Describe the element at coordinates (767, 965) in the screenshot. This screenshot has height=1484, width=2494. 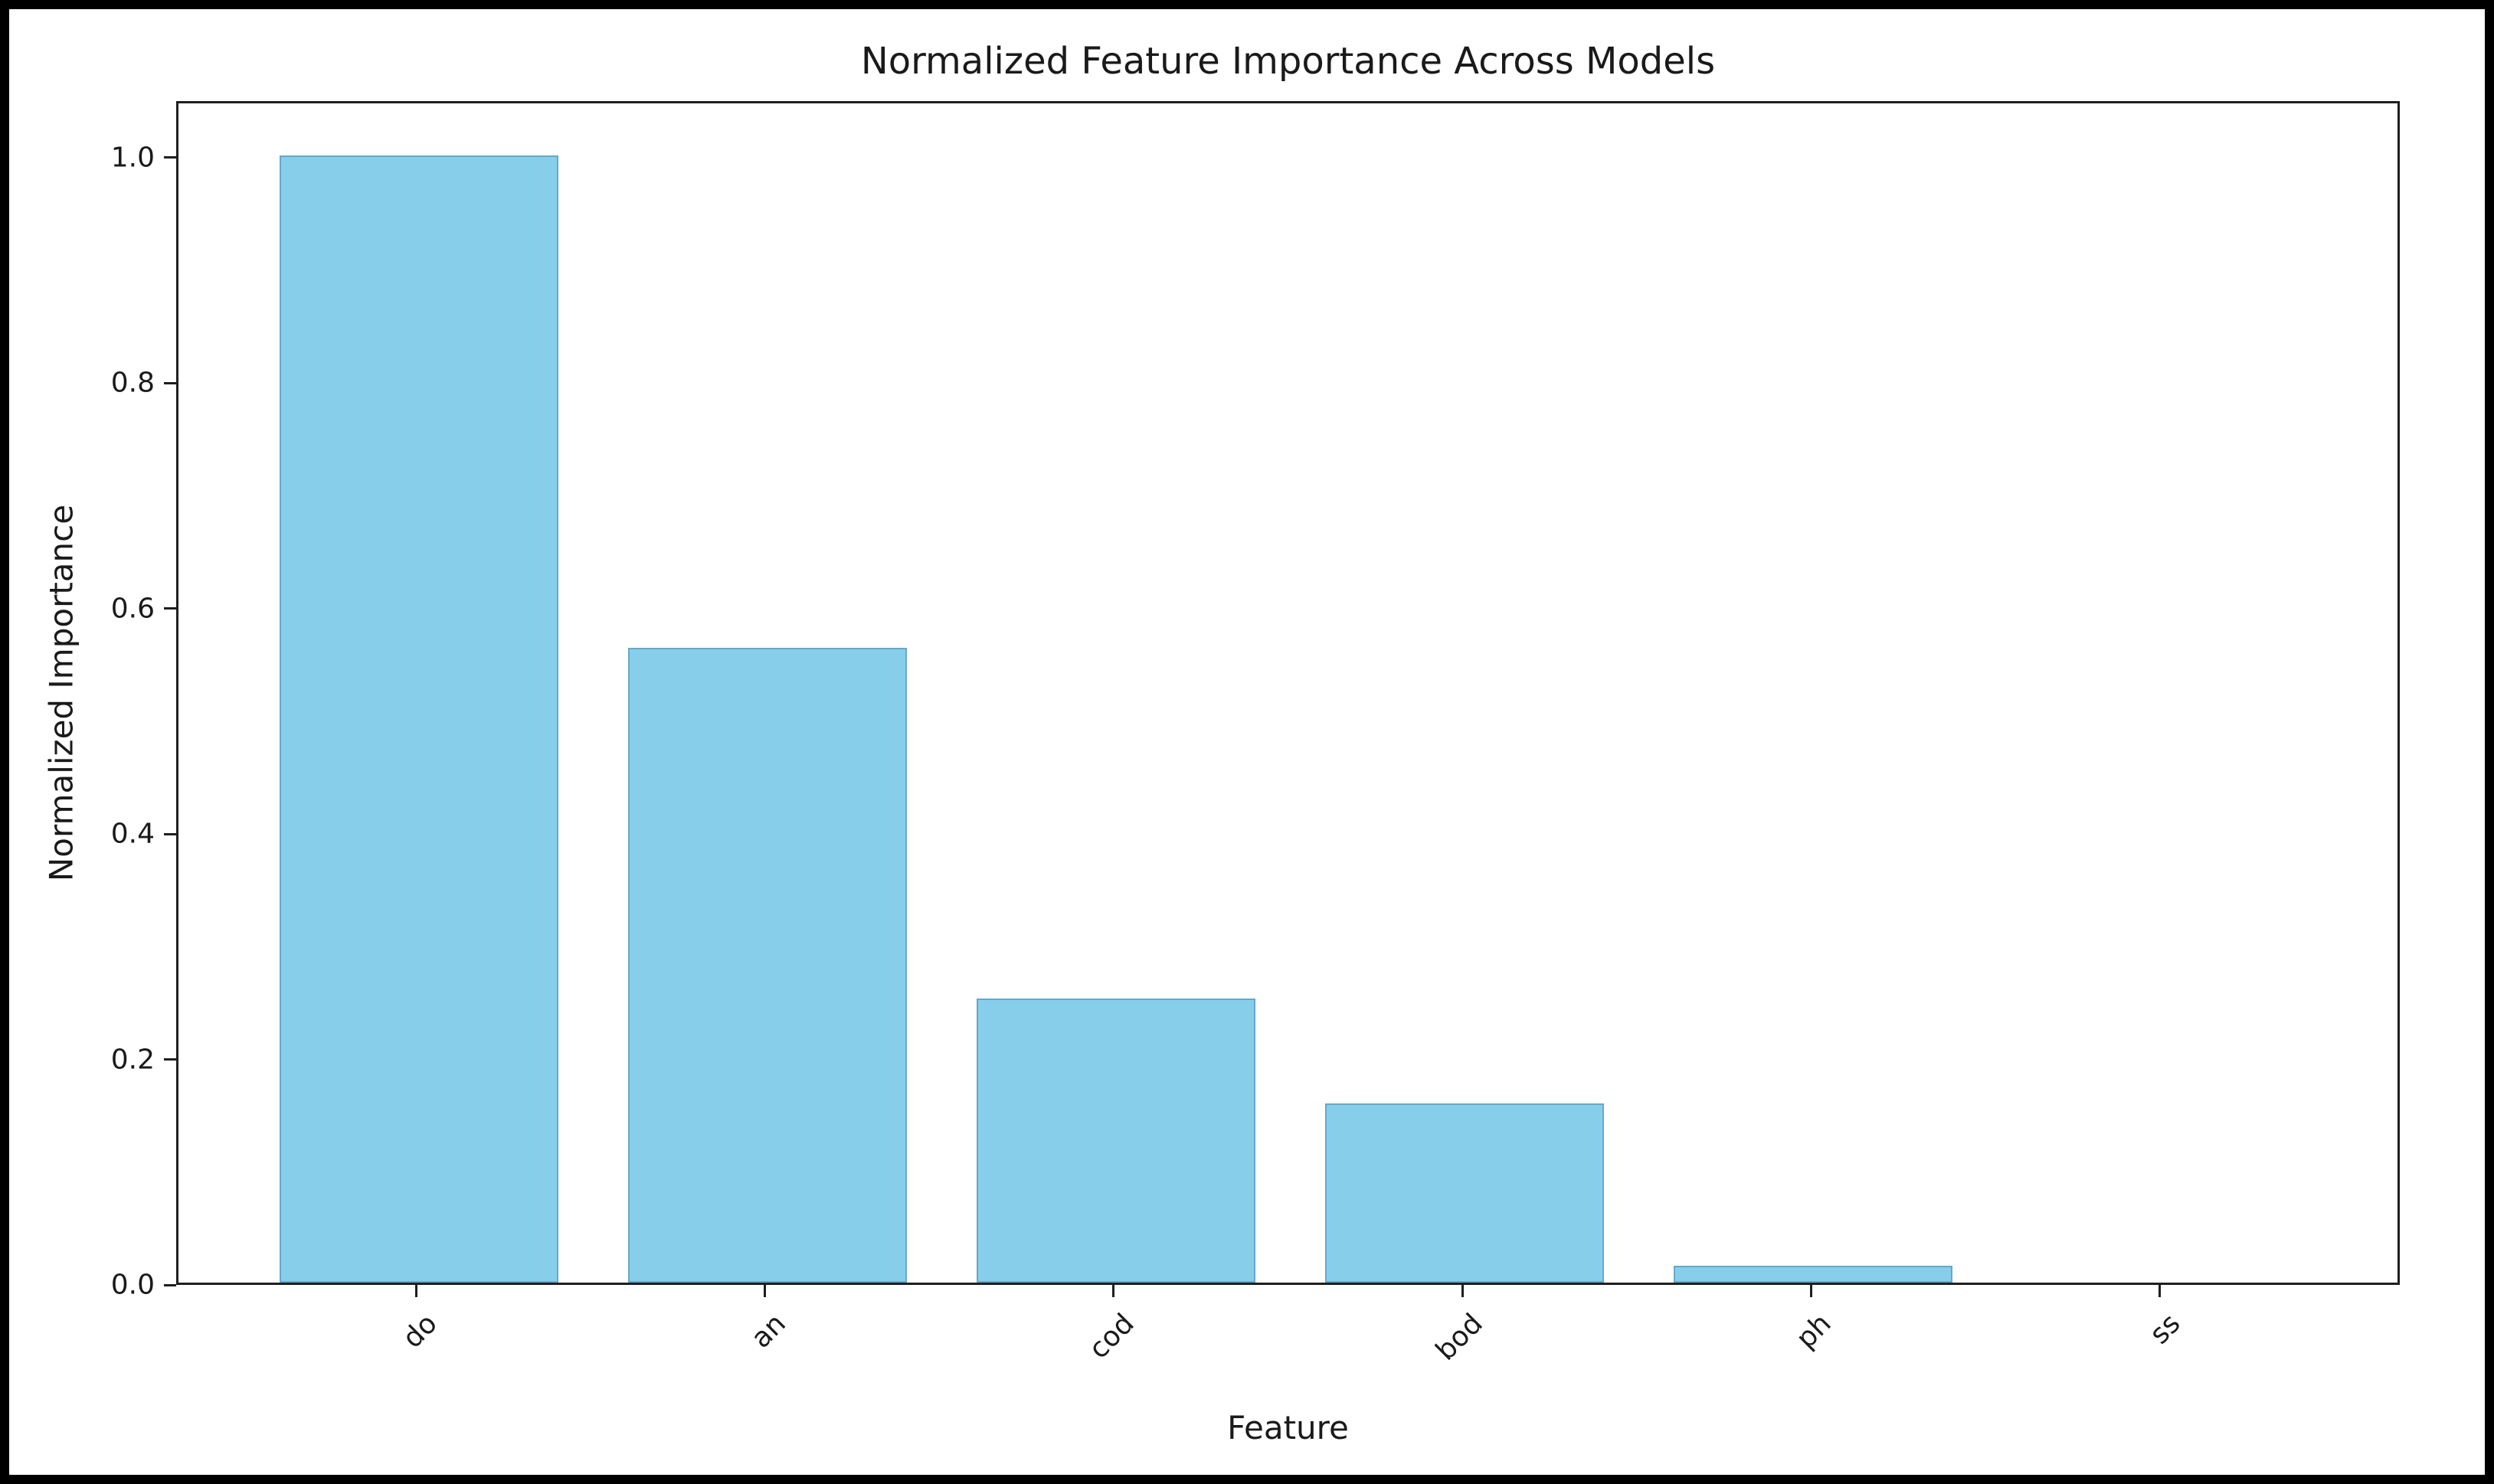
I see `bar-an` at that location.